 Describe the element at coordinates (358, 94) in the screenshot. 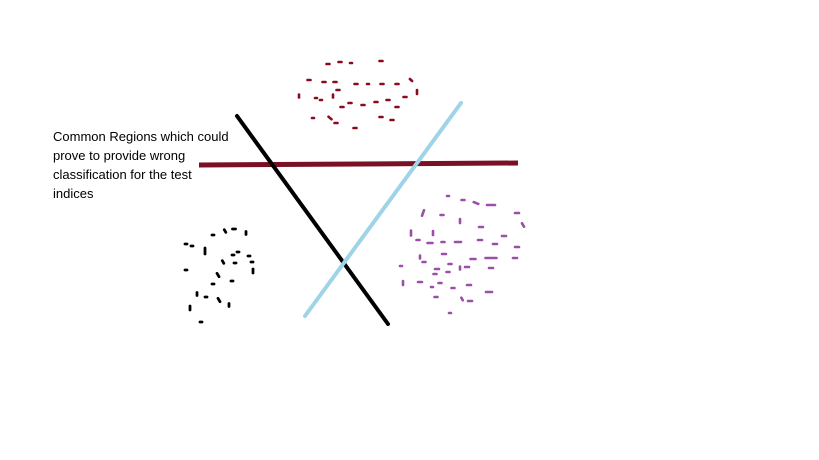

I see `cluster-top-dots` at that location.